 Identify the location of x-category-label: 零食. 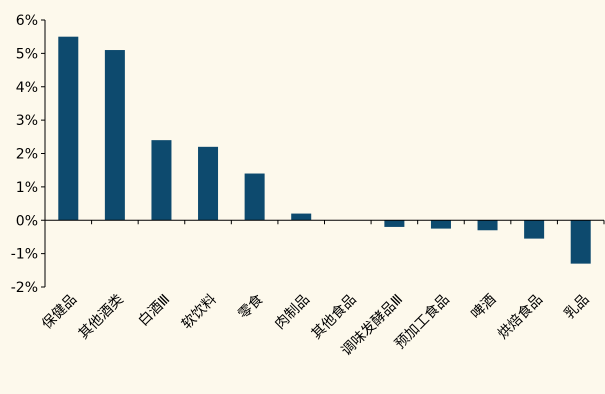
(251, 307).